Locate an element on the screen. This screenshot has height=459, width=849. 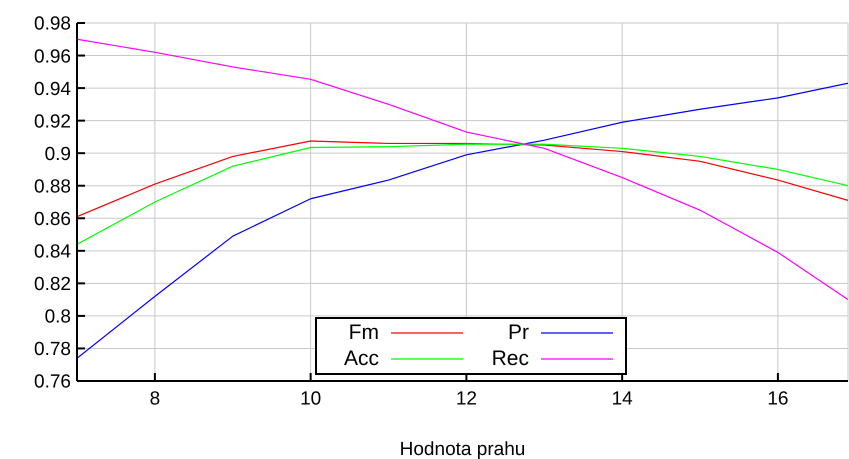
y-tick-label: 0.84 is located at coordinates (53, 252).